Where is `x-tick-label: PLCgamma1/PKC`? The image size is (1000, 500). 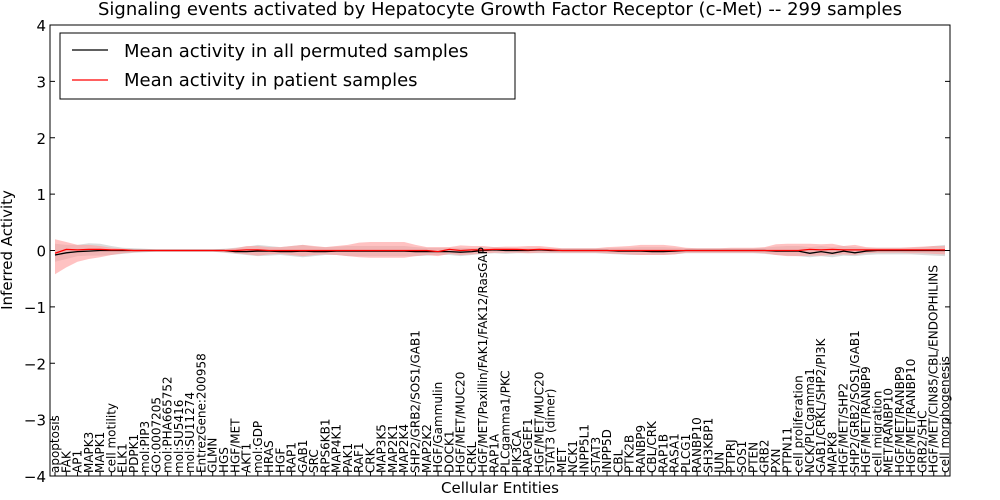 x-tick-label: PLCgamma1/PKC is located at coordinates (506, 421).